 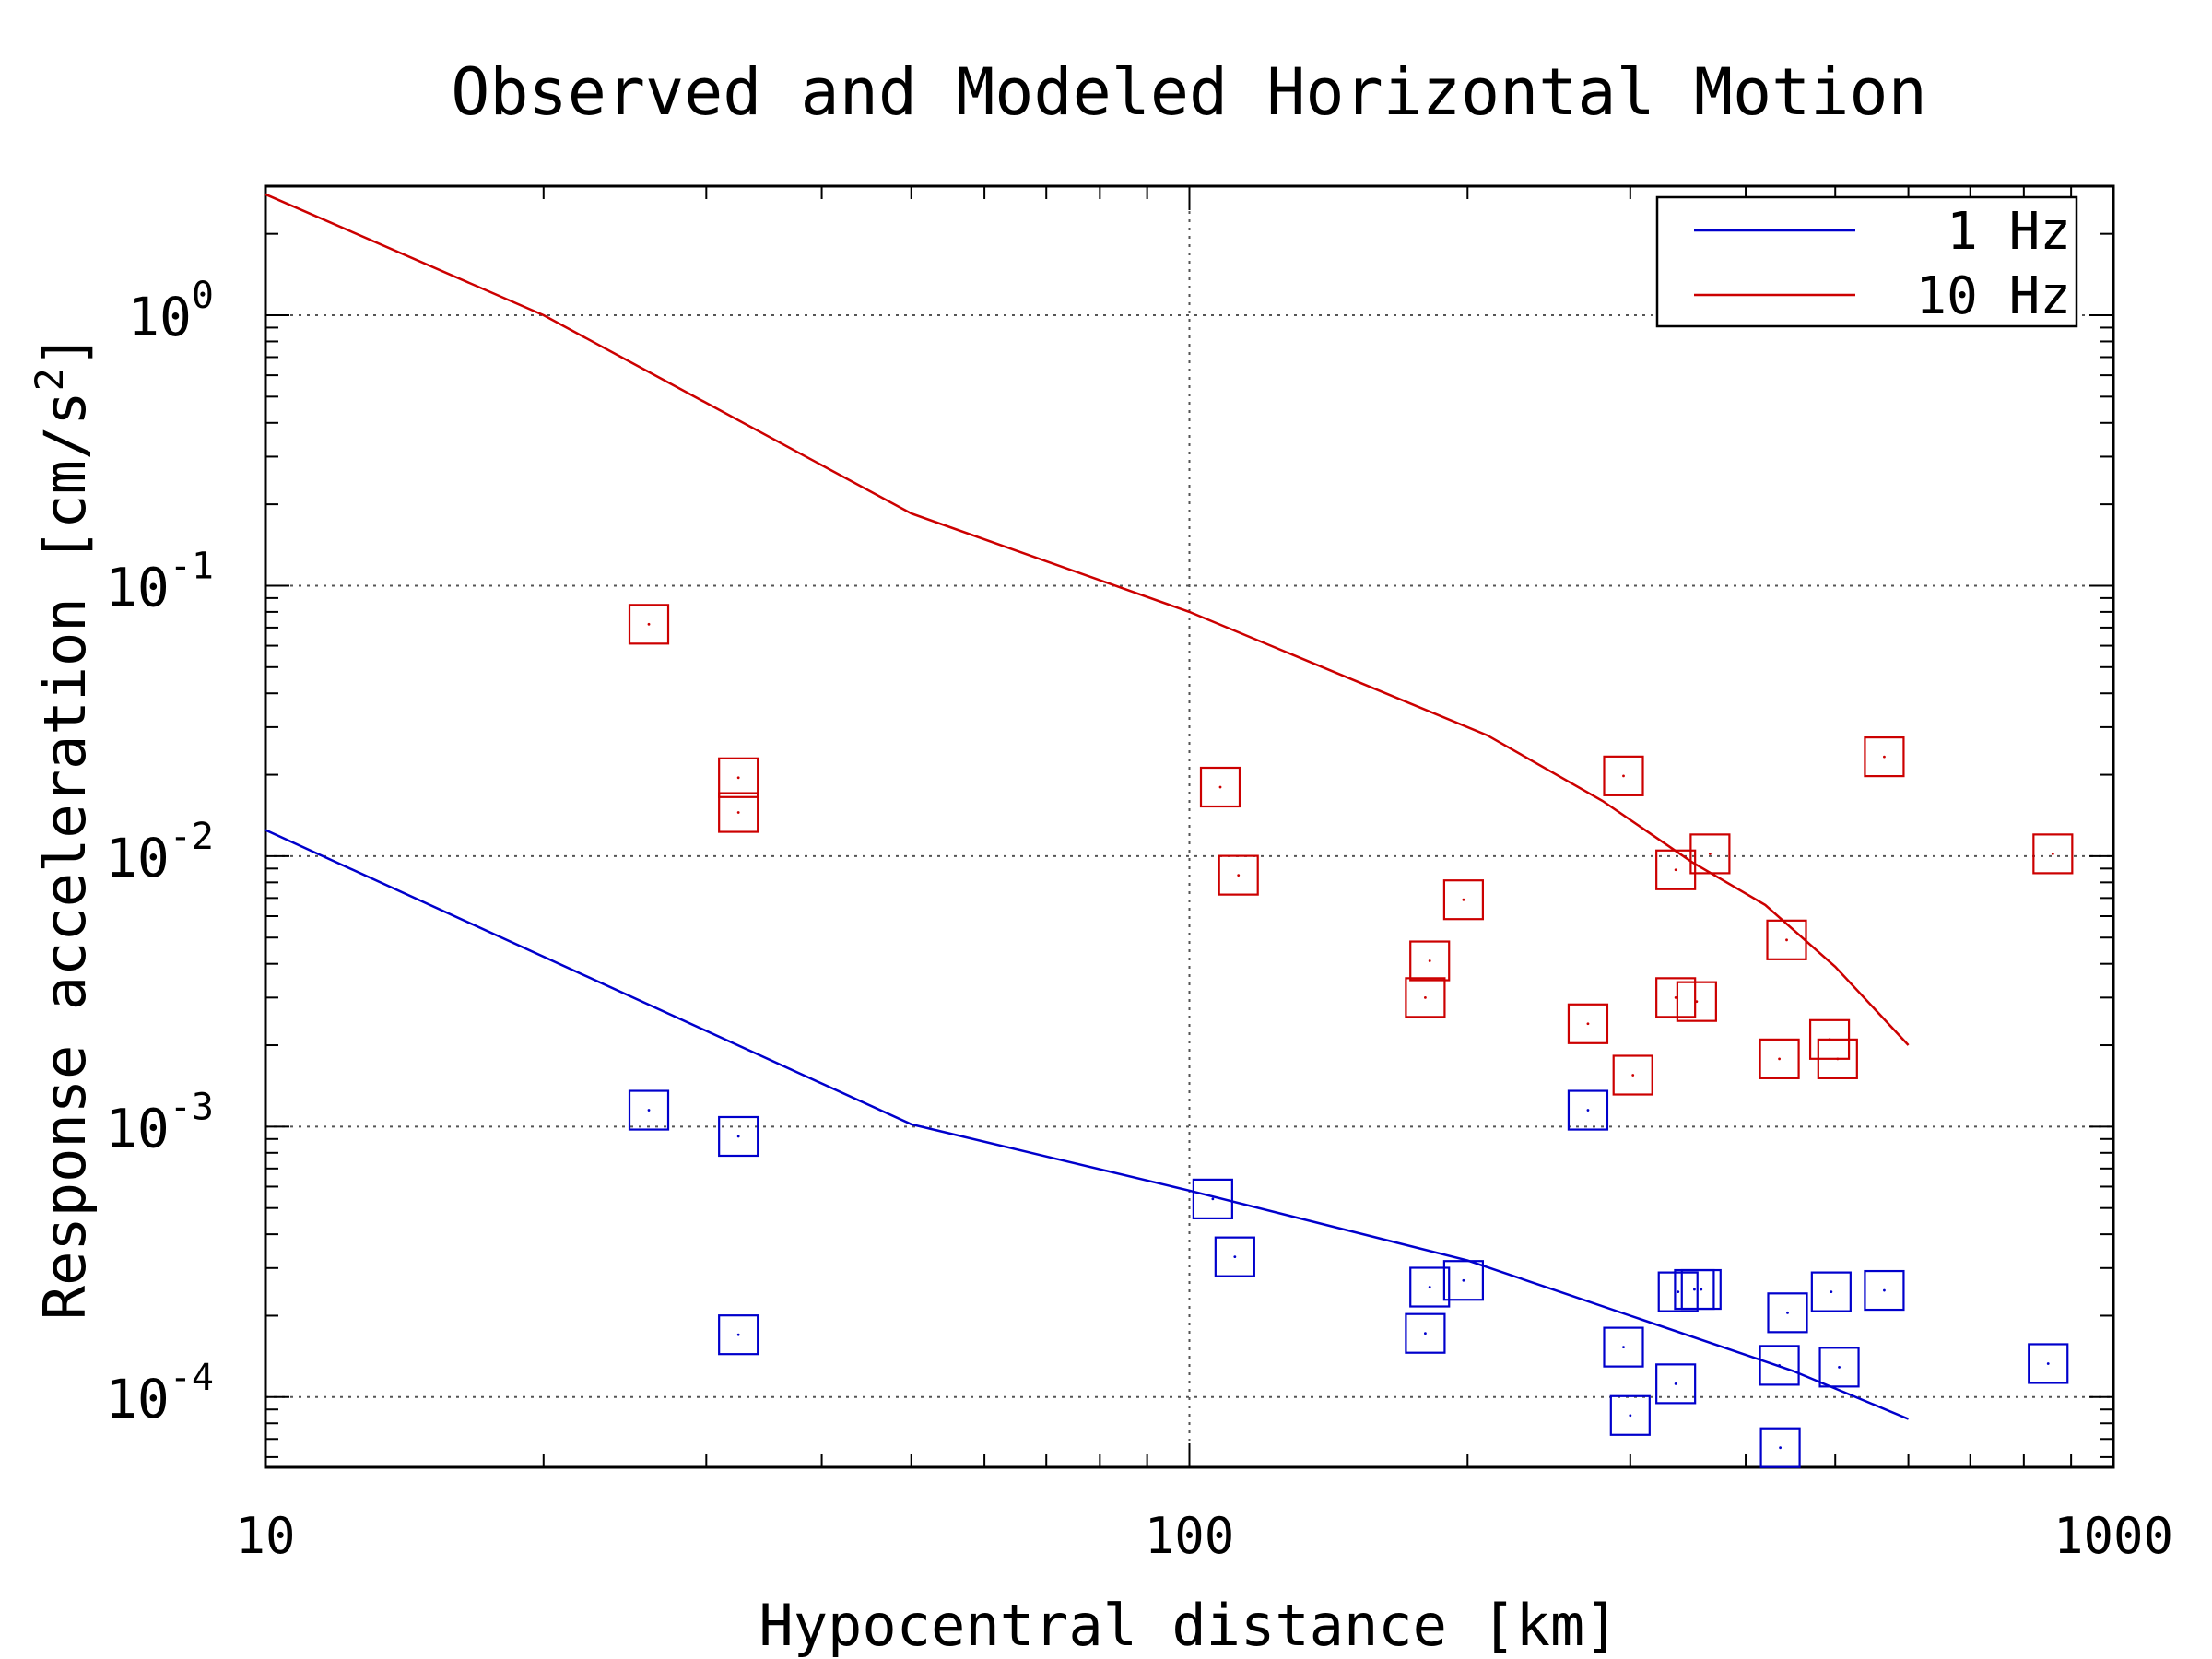 I want to click on x-axis-label: Hypocentral distance [km], so click(x=1188, y=1625).